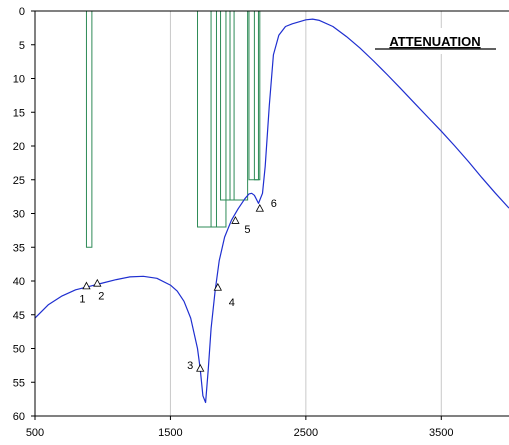 This screenshot has width=509, height=445. Describe the element at coordinates (274, 204) in the screenshot. I see `marker-label: 6` at that location.